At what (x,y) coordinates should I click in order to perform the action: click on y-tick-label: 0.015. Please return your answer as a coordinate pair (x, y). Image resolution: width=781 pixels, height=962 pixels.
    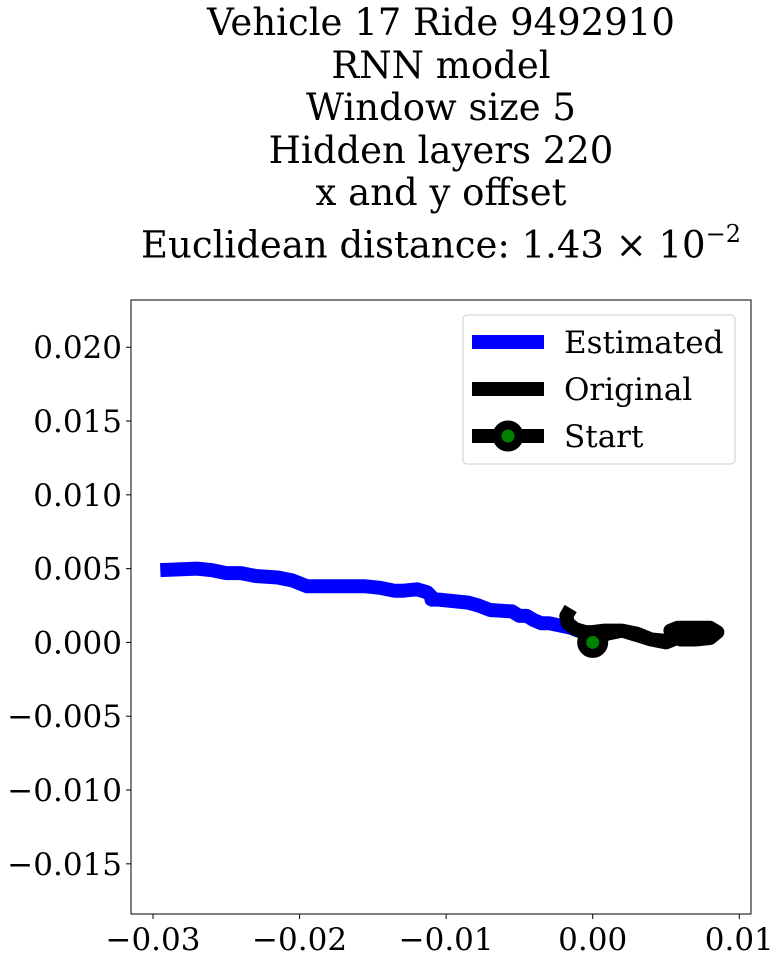
    Looking at the image, I should click on (77, 422).